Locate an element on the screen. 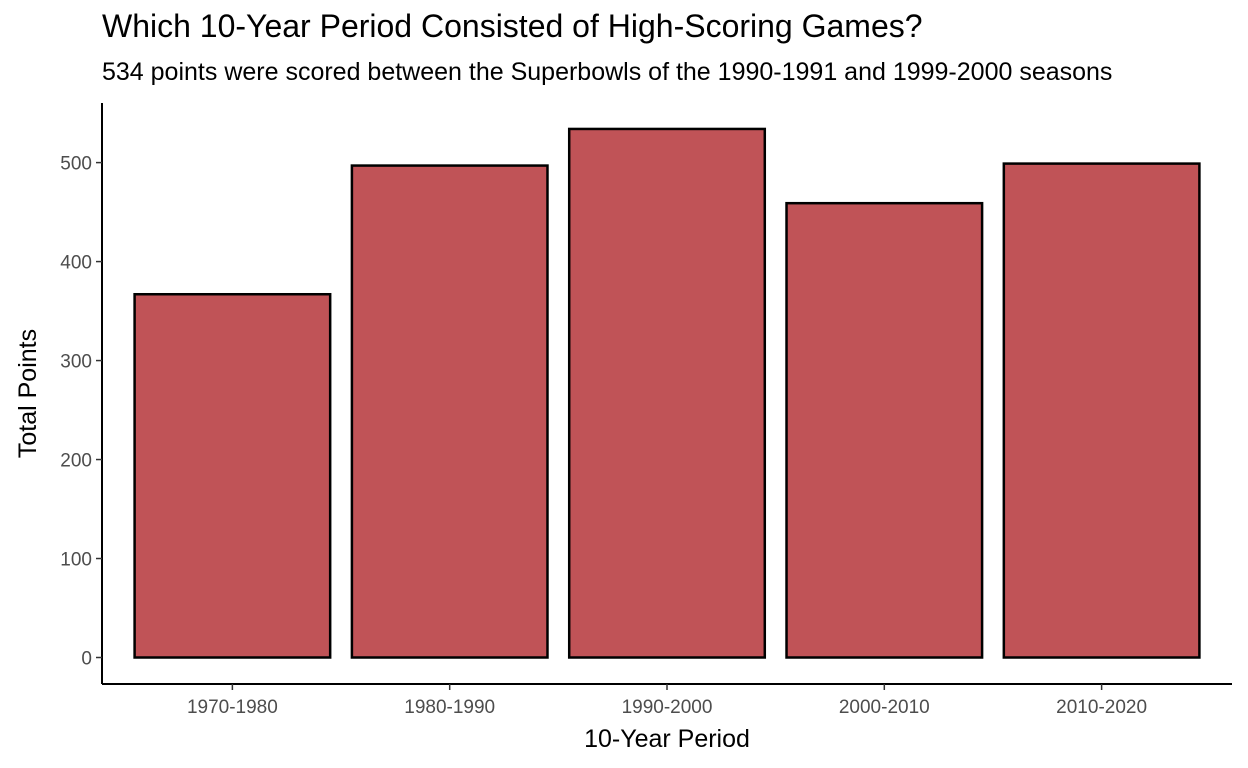 The width and height of the screenshot is (1248, 768). bar-1970-1980 is located at coordinates (232, 475).